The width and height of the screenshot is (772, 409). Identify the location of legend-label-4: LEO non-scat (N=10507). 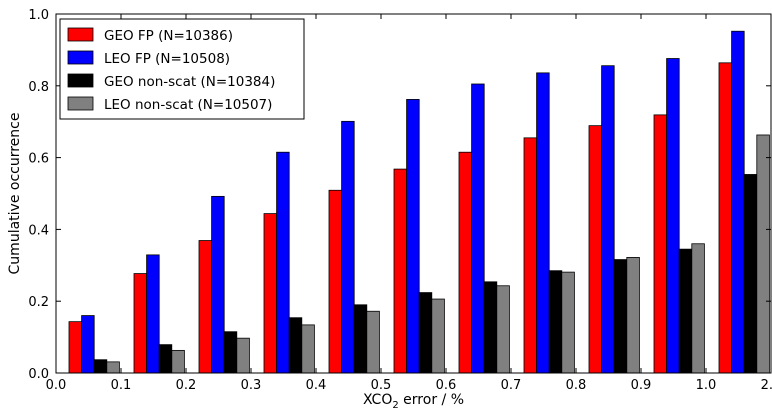
(188, 105).